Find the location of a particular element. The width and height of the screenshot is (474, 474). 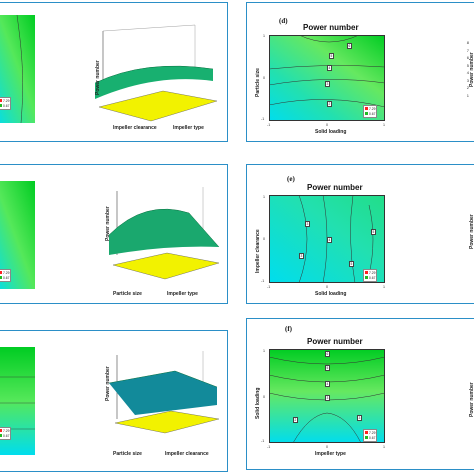

panel-label-e: (e) is located at coordinates (291, 179).